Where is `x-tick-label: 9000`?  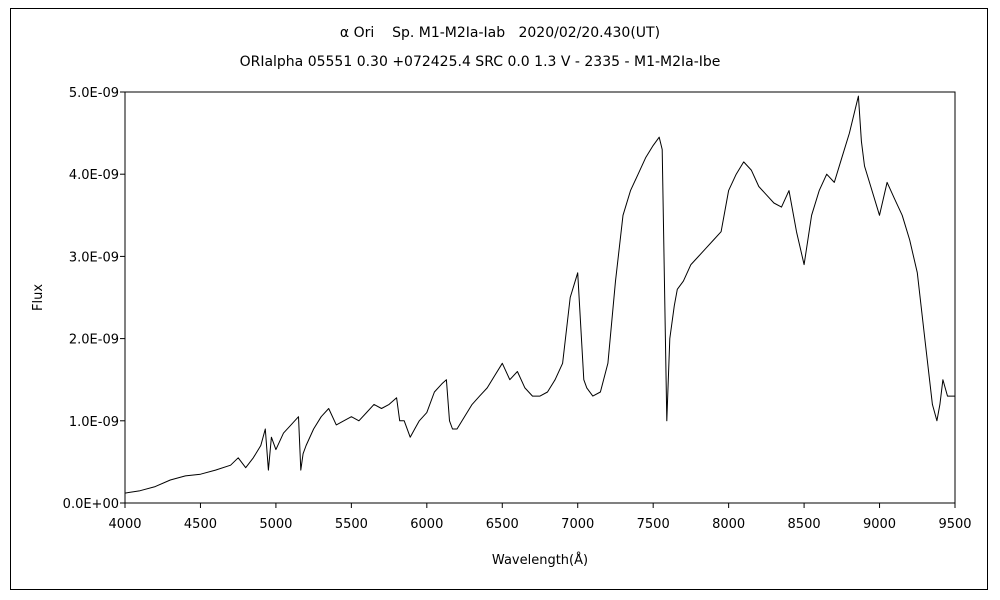
x-tick-label: 9000 is located at coordinates (879, 524).